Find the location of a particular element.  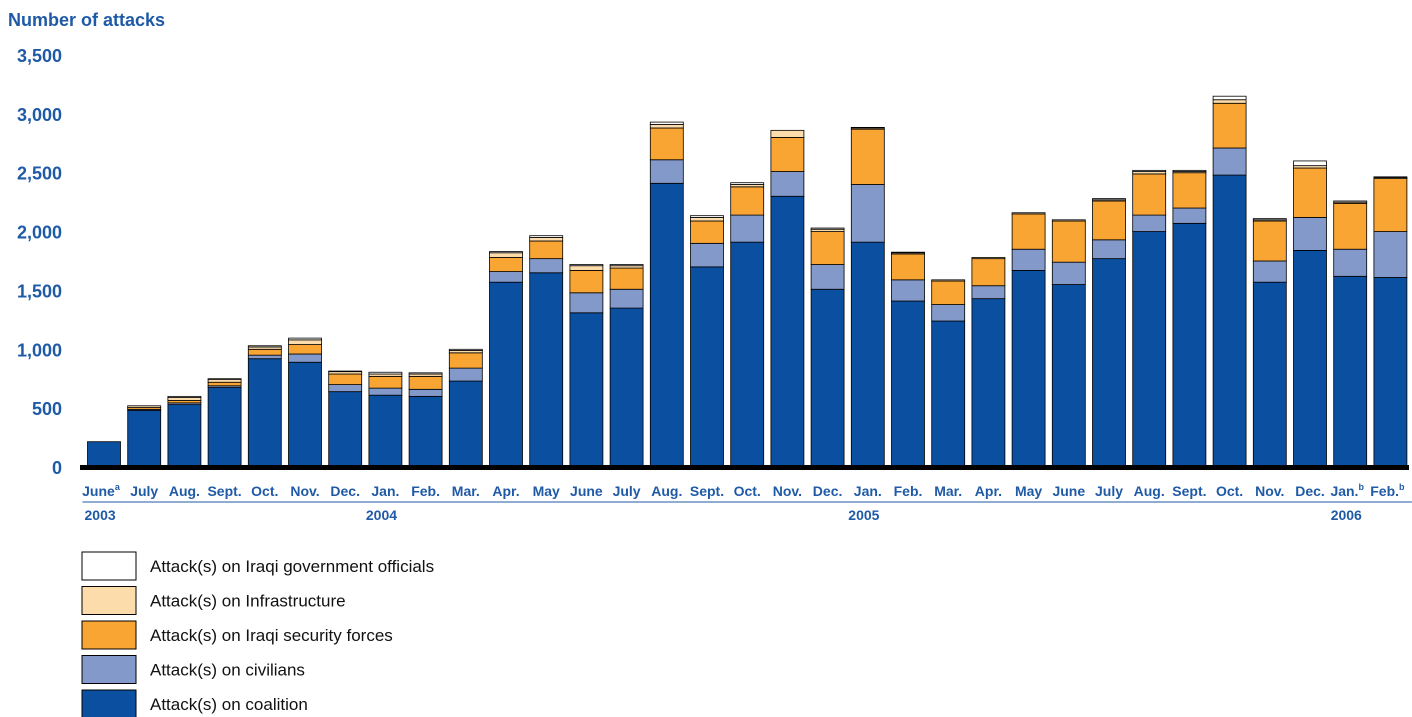

x-axis-line is located at coordinates (744, 467).